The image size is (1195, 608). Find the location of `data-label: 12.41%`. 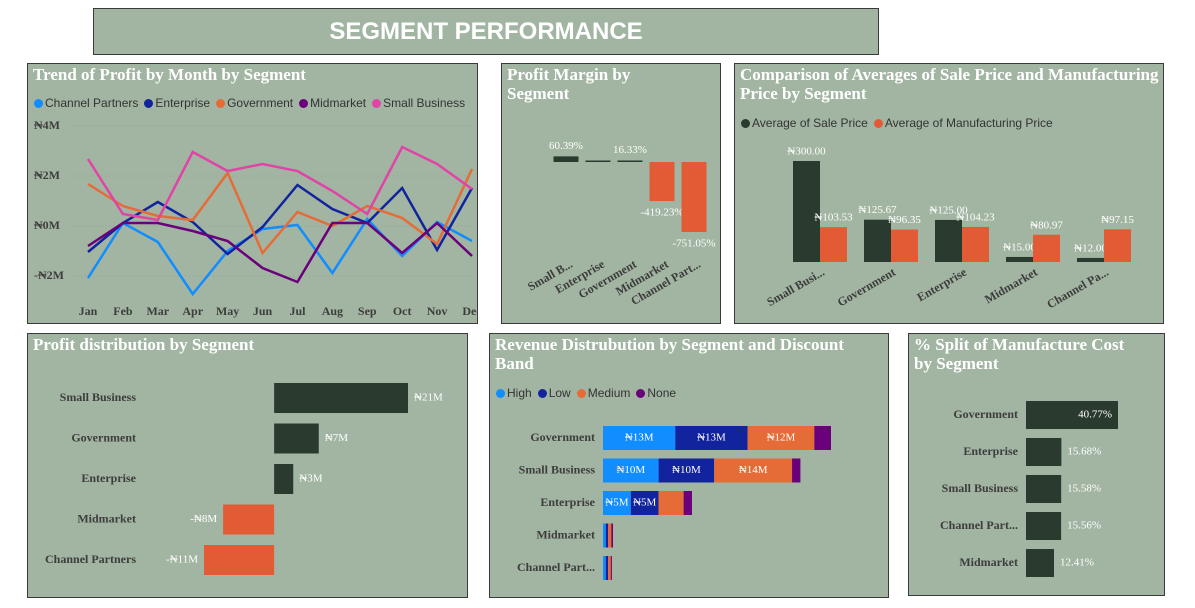

data-label: 12.41% is located at coordinates (1077, 563).